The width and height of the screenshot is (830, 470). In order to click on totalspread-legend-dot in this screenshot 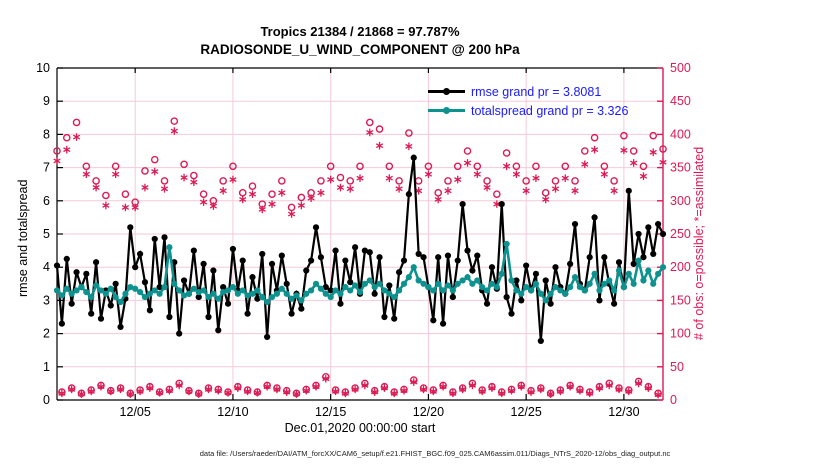, I will do `click(446, 110)`.